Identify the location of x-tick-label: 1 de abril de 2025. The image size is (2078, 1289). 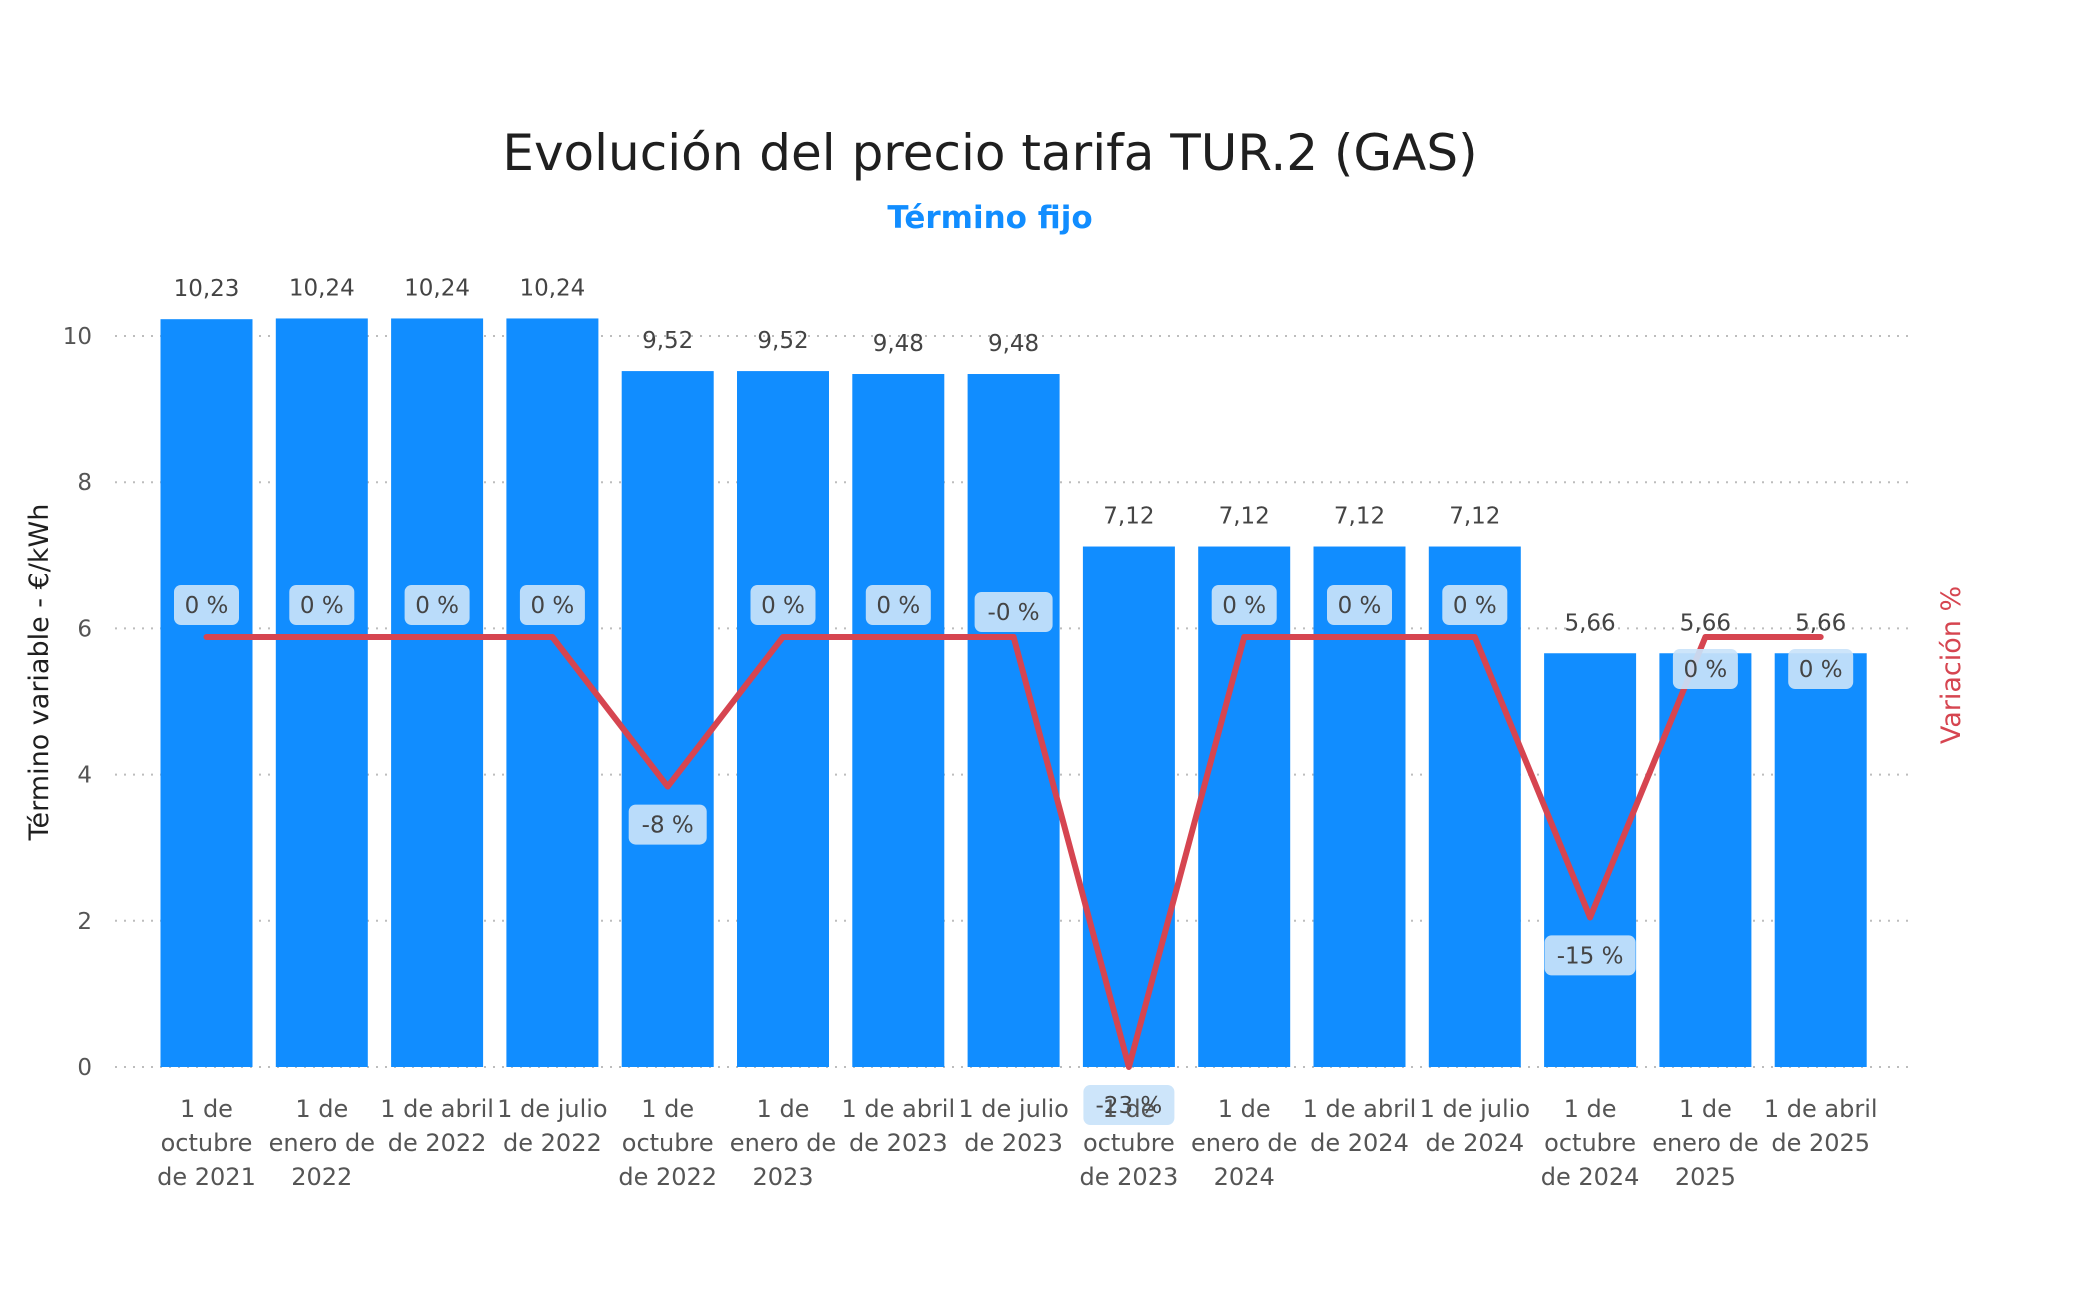
(1821, 1126).